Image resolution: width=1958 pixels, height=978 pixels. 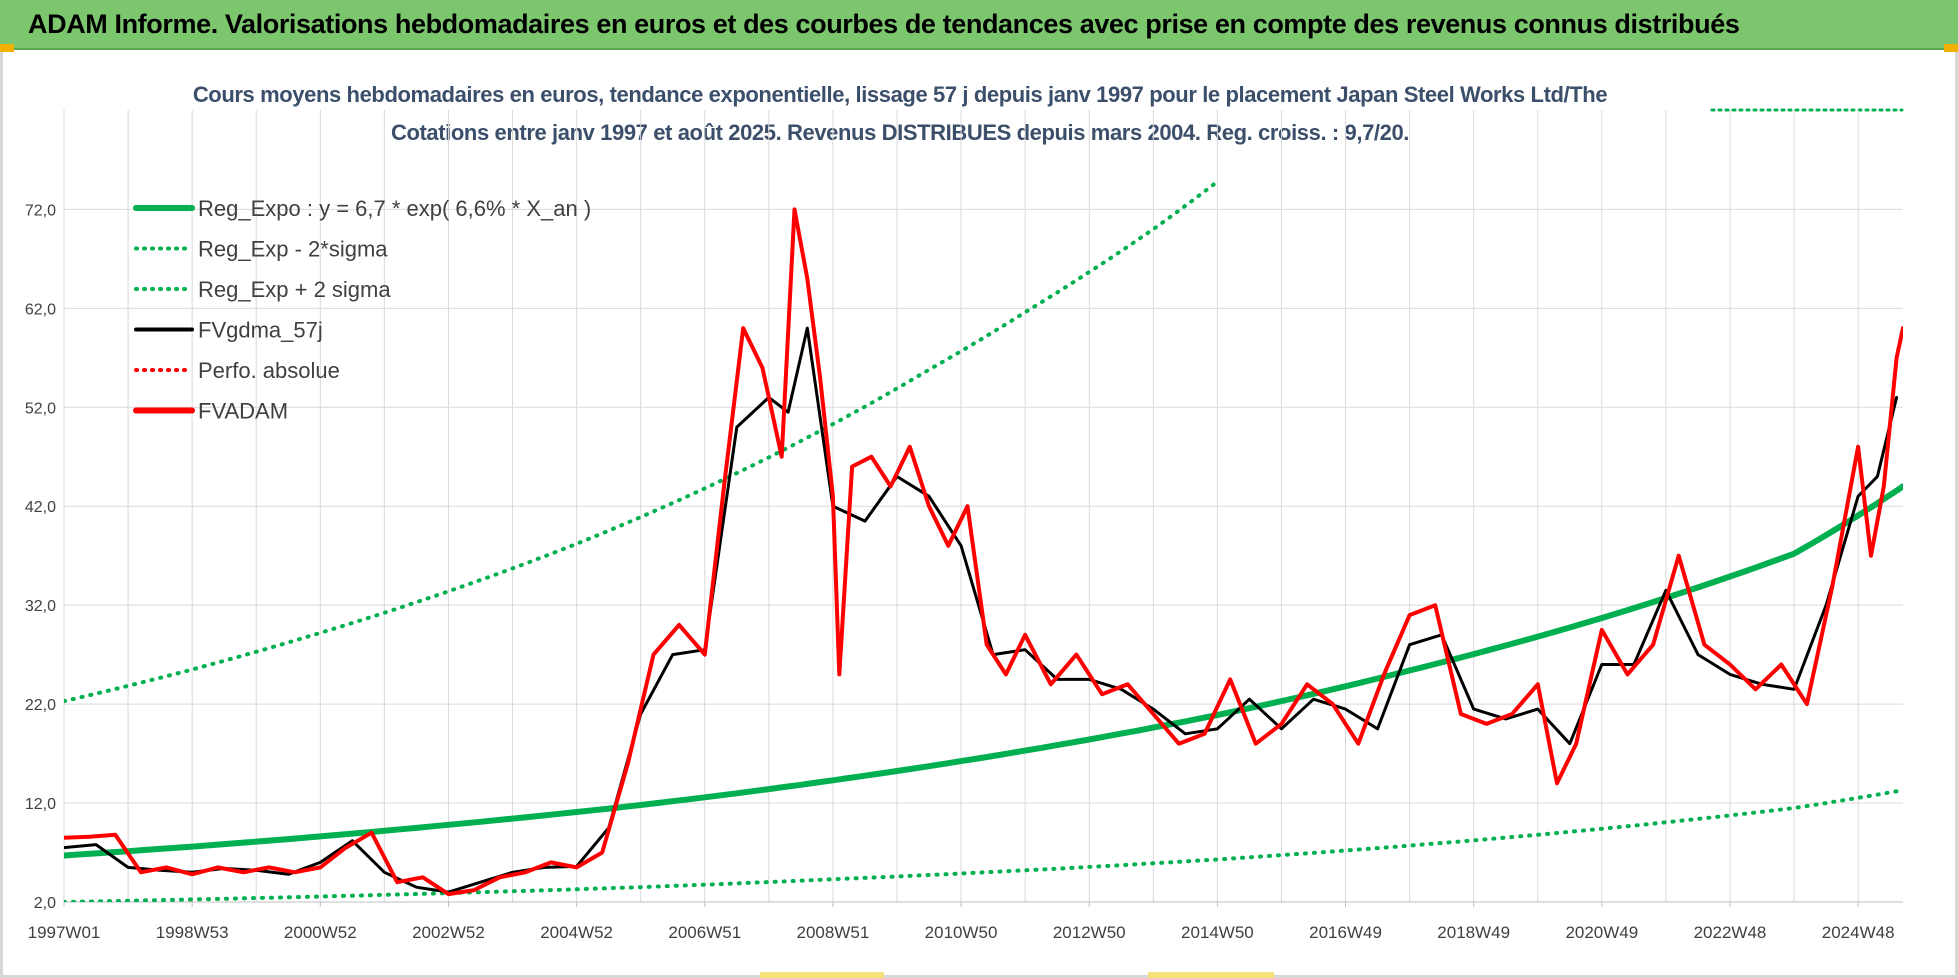 I want to click on x-tick-label: 2008W51, so click(x=833, y=932).